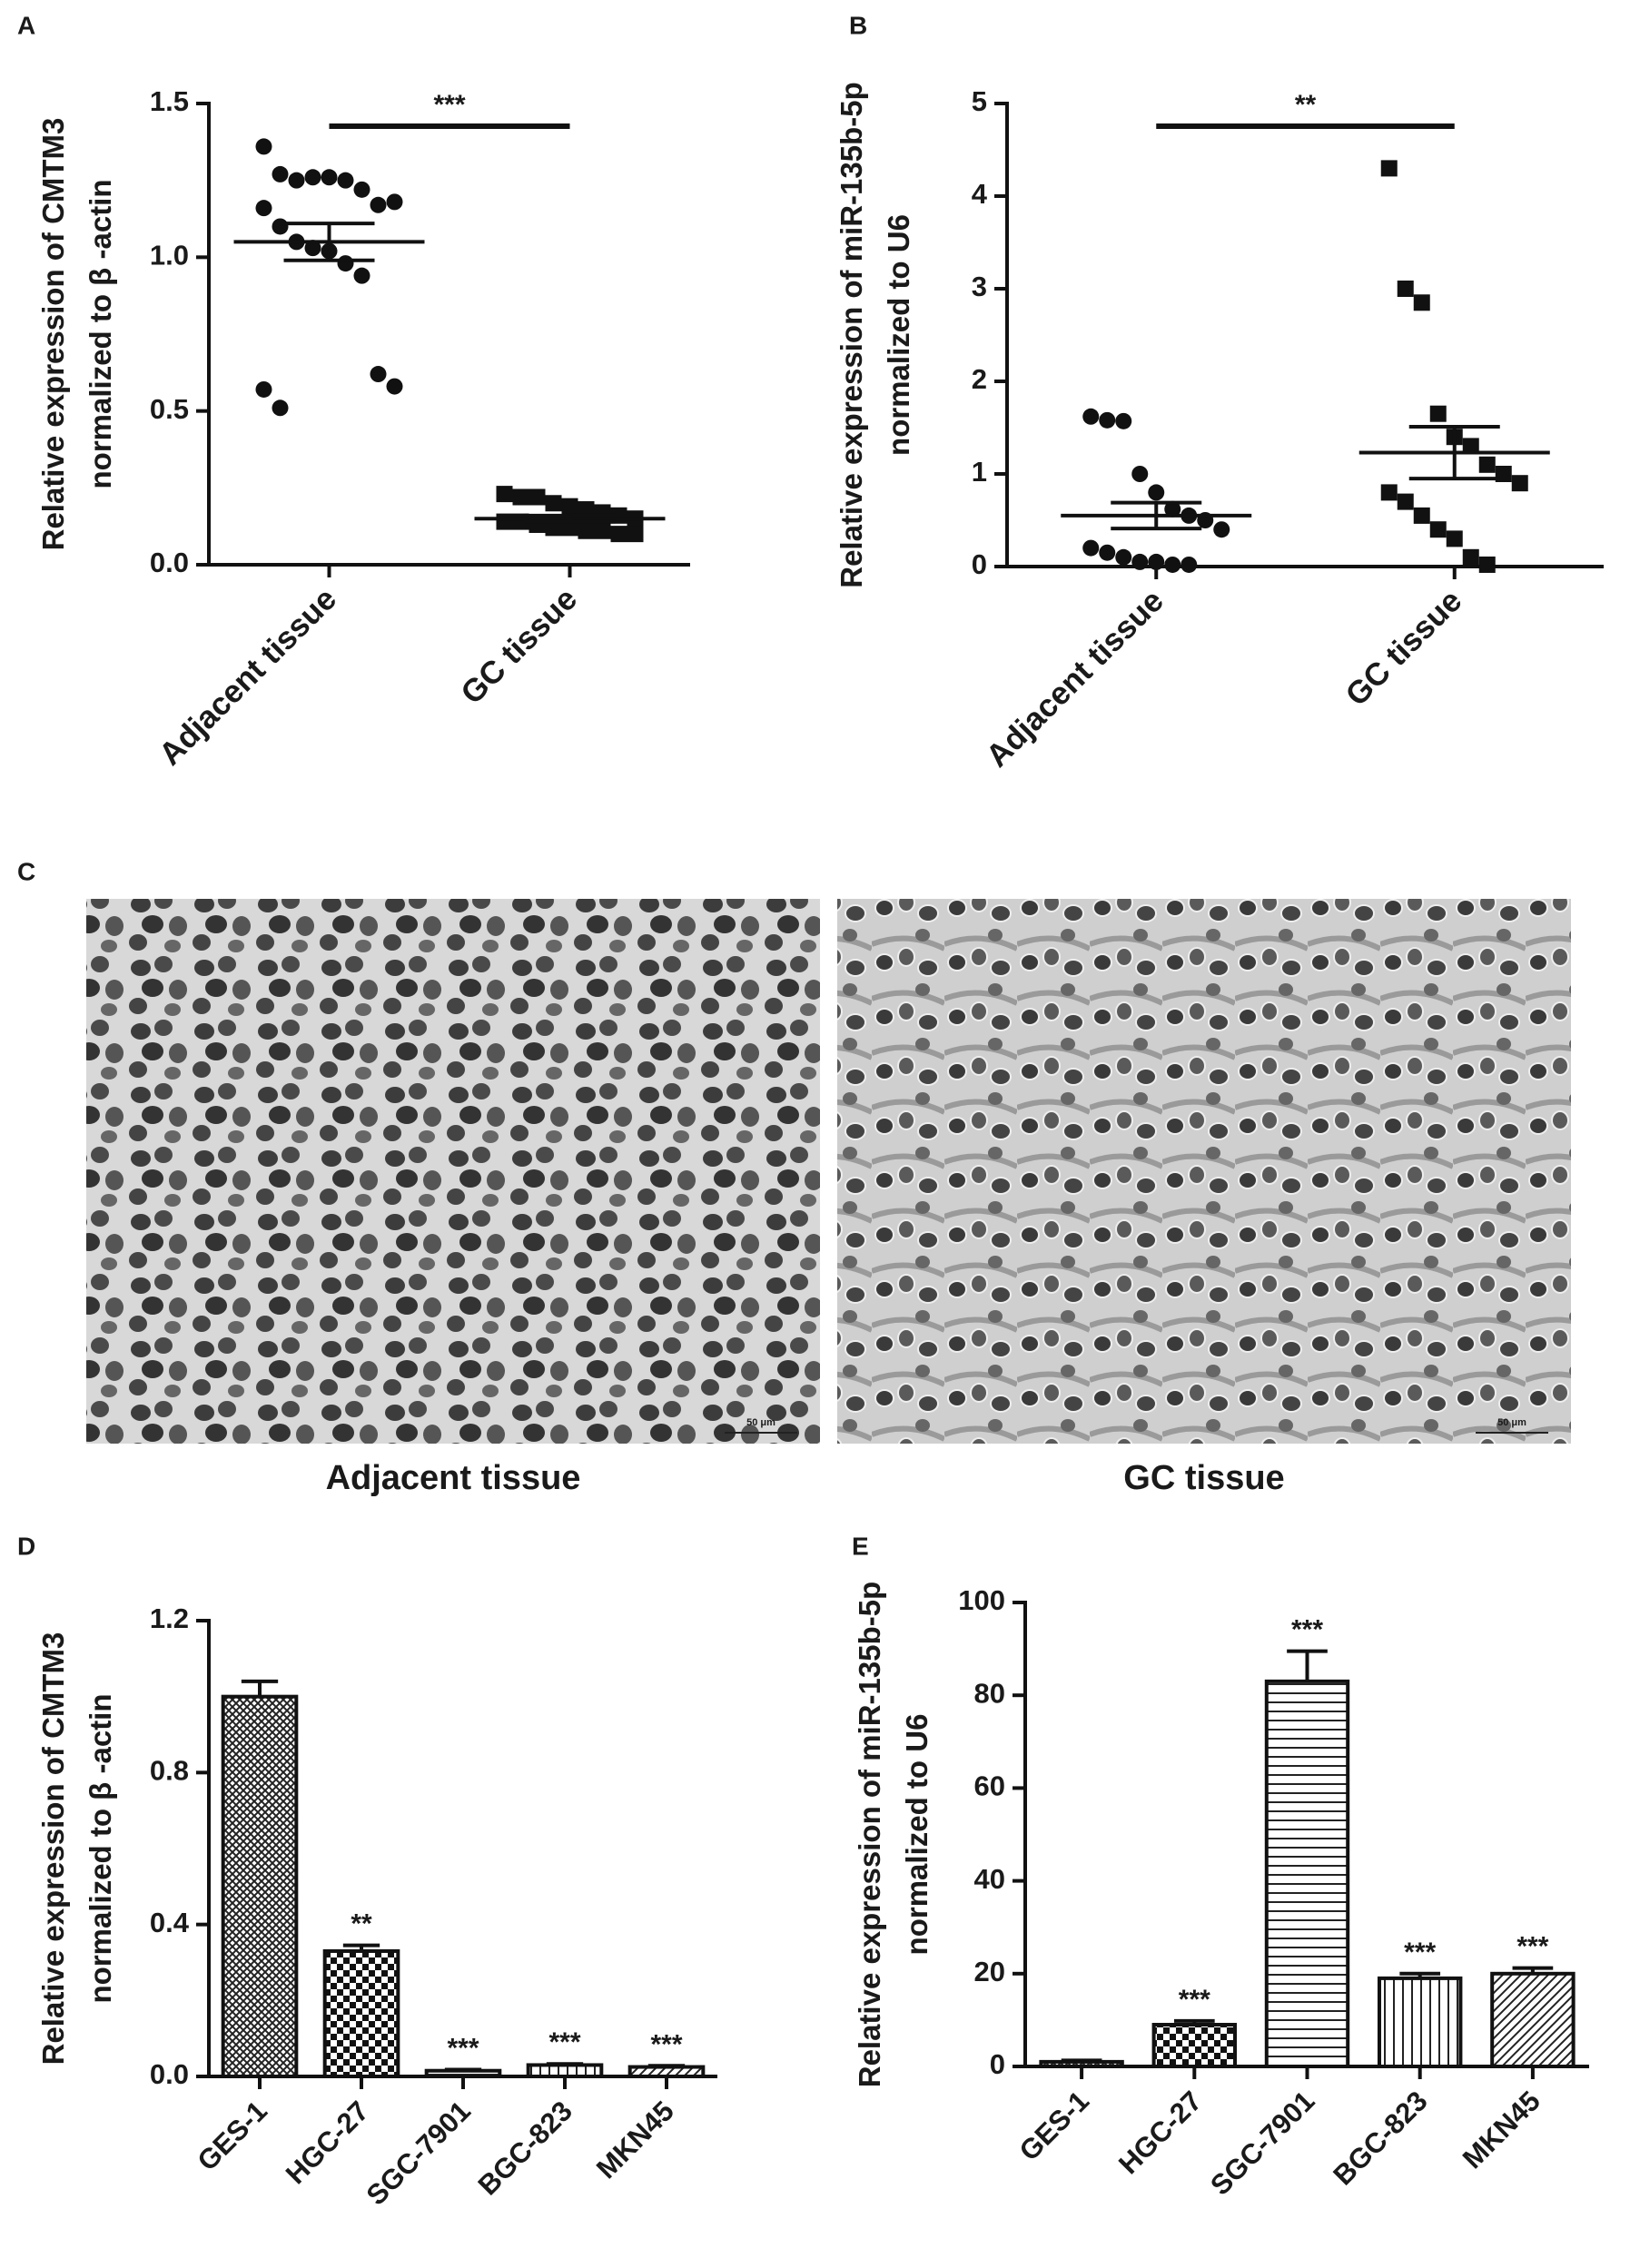  Describe the element at coordinates (453, 1478) in the screenshot. I see `image-caption: Adjacent tissue` at that location.